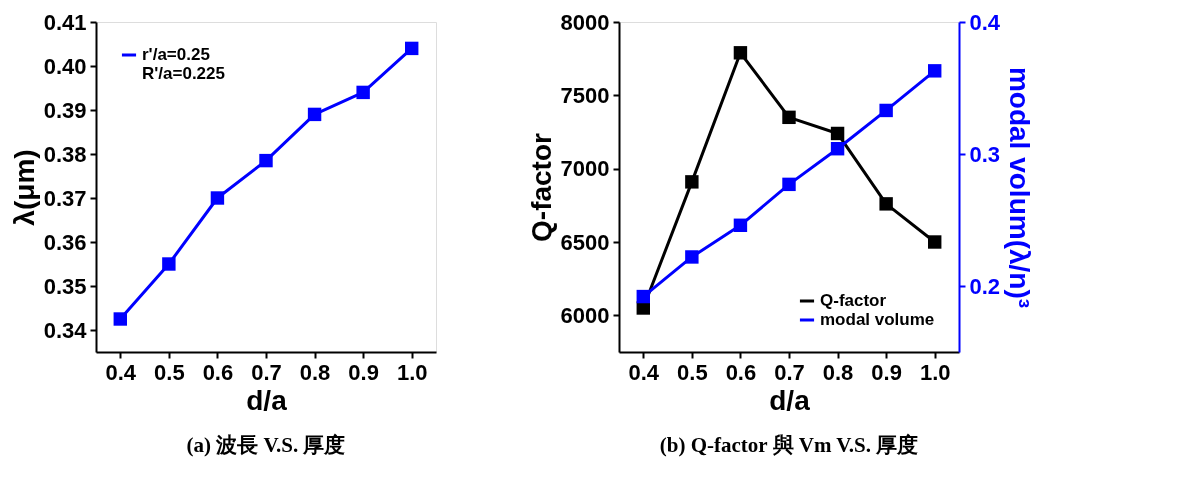 The height and width of the screenshot is (488, 1203). I want to click on y-tick-label: 6500, so click(585, 242).